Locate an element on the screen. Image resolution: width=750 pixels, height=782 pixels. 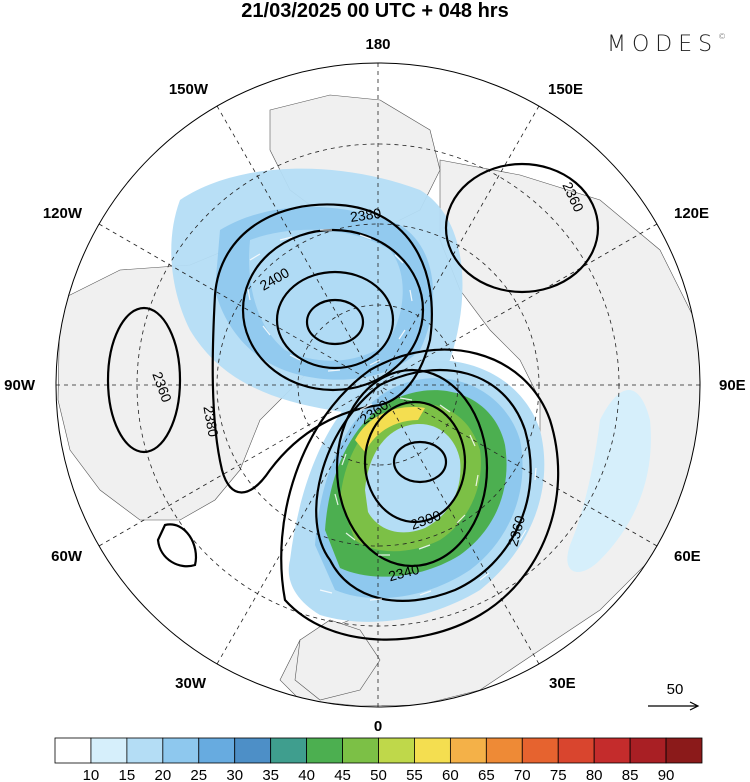
lon-label-150e: 150E is located at coordinates (565, 89).